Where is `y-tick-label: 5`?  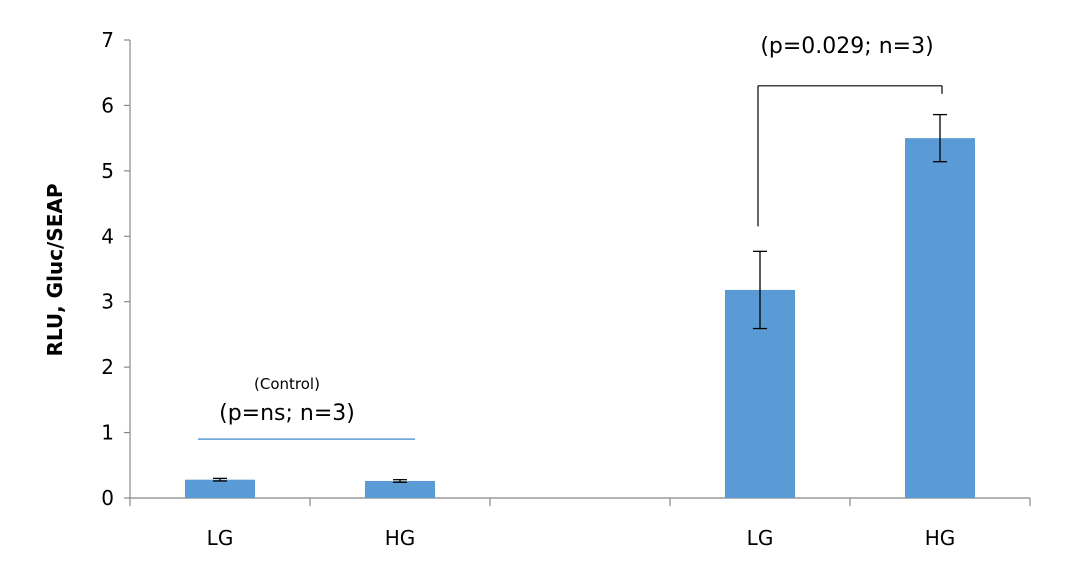
y-tick-label: 5 is located at coordinates (107, 171).